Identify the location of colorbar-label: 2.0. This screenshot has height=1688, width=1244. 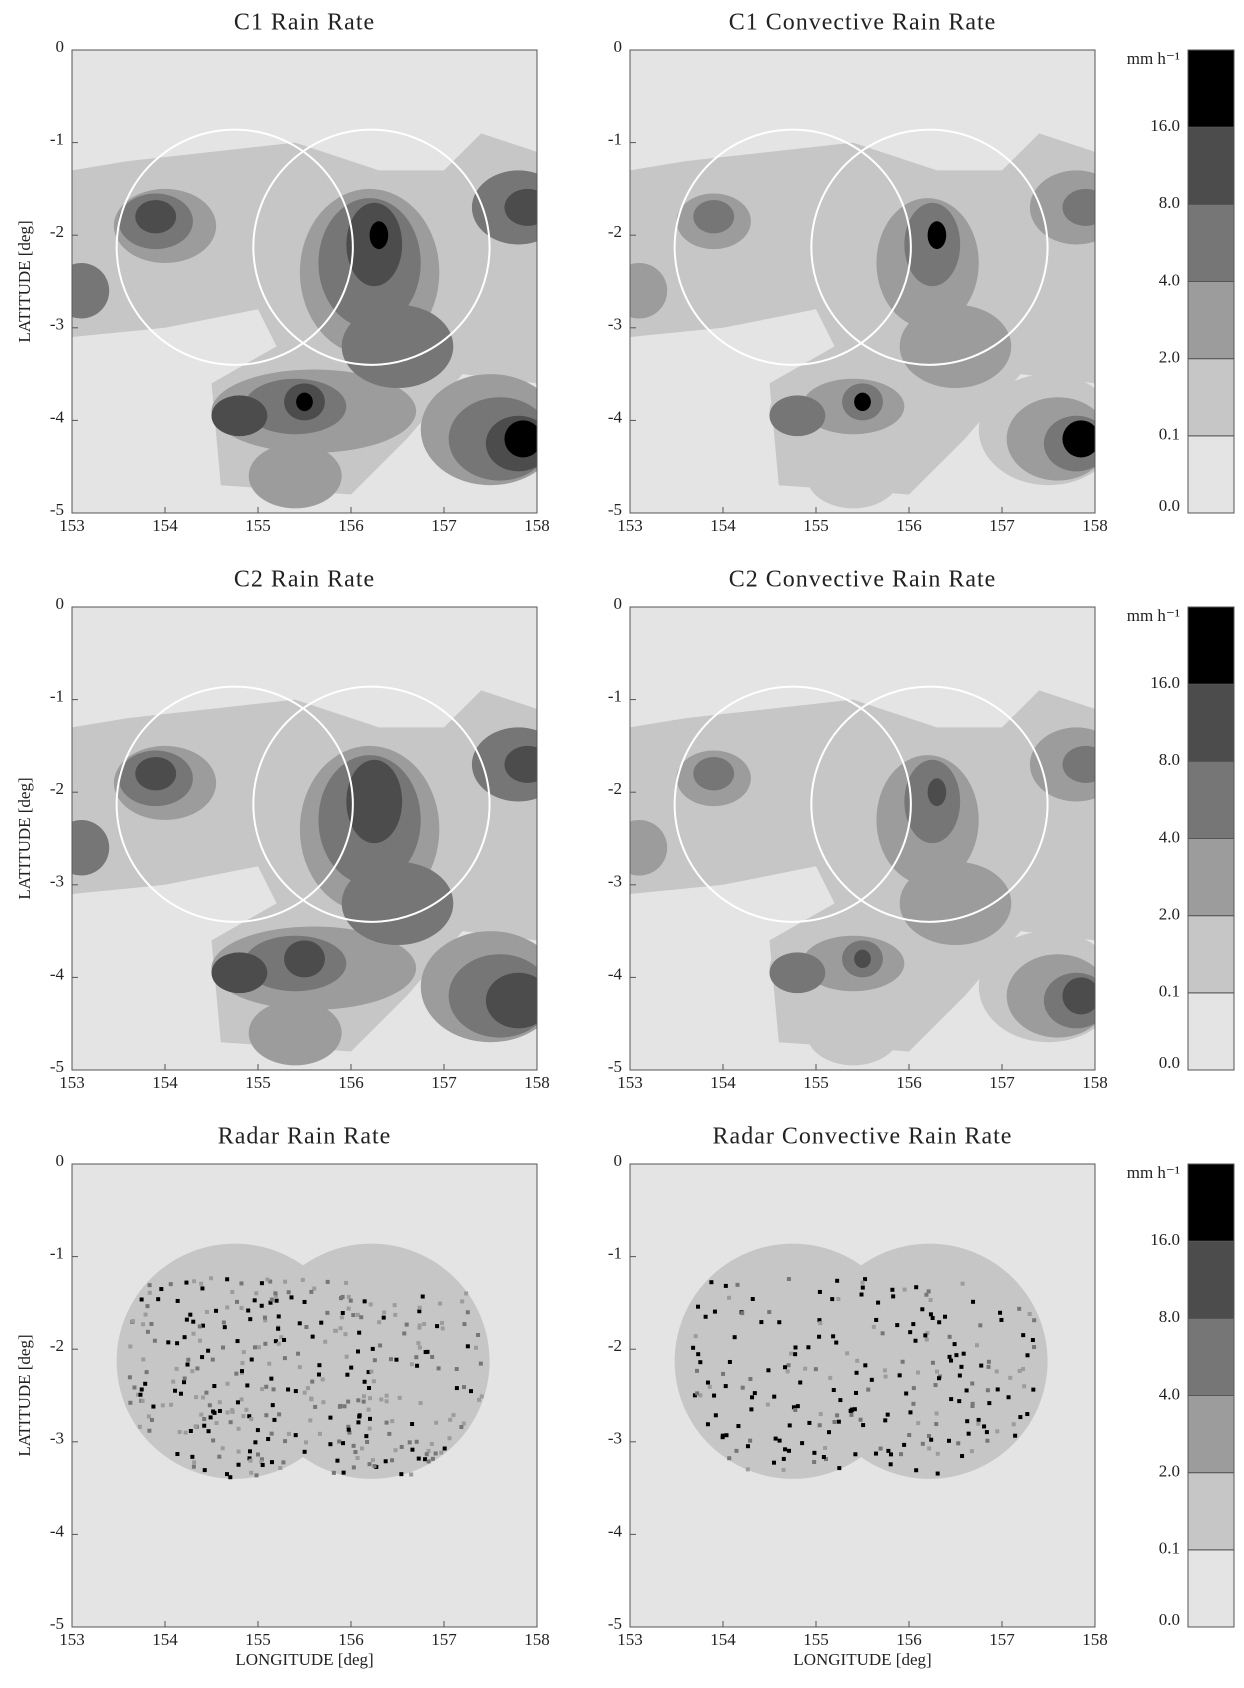
(1169, 357).